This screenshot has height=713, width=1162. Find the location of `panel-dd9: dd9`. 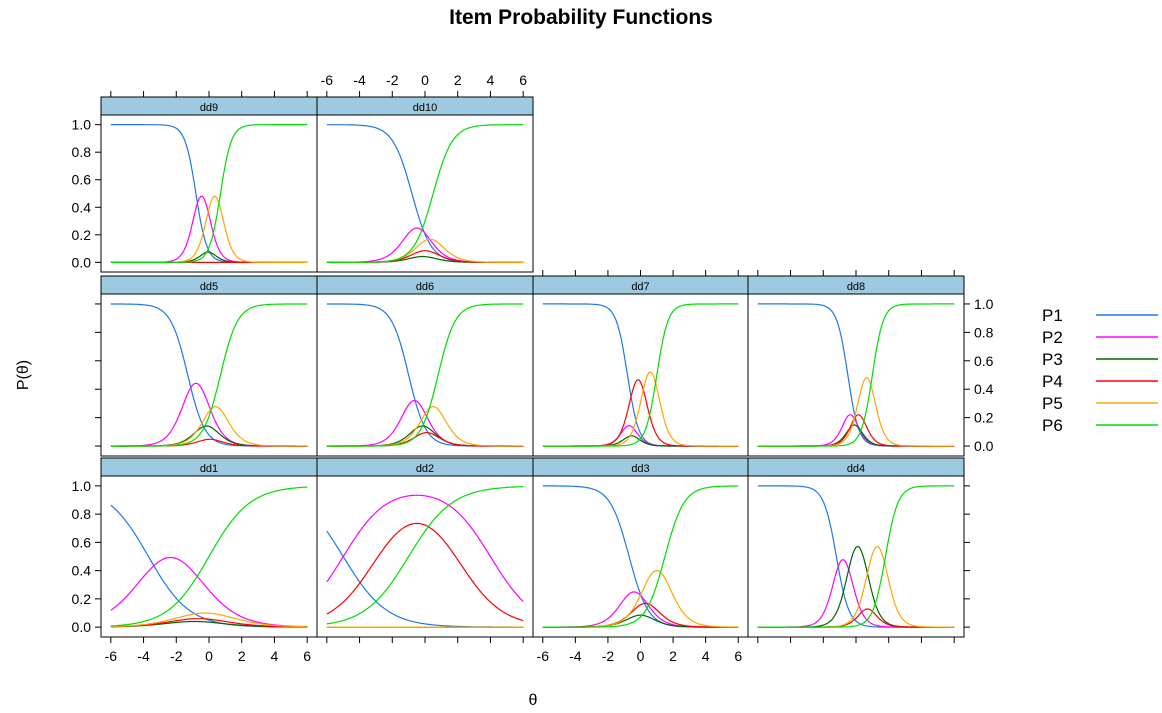

panel-dd9: dd9 is located at coordinates (209, 184).